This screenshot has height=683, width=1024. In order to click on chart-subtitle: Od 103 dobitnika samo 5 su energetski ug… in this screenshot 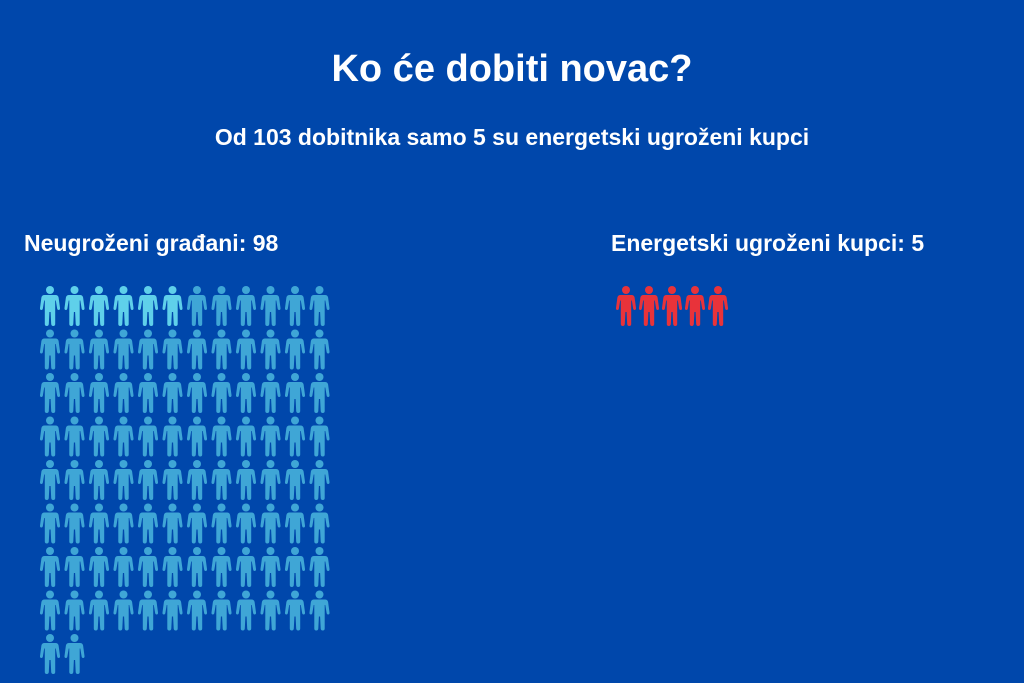, I will do `click(512, 137)`.